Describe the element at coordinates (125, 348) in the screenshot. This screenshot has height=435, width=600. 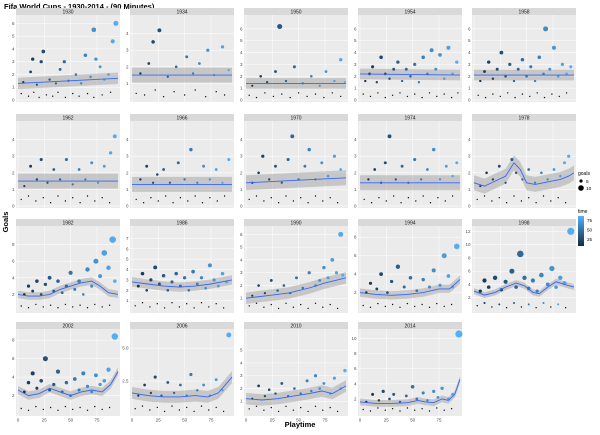
I see `y-tick-label: 5.0` at that location.